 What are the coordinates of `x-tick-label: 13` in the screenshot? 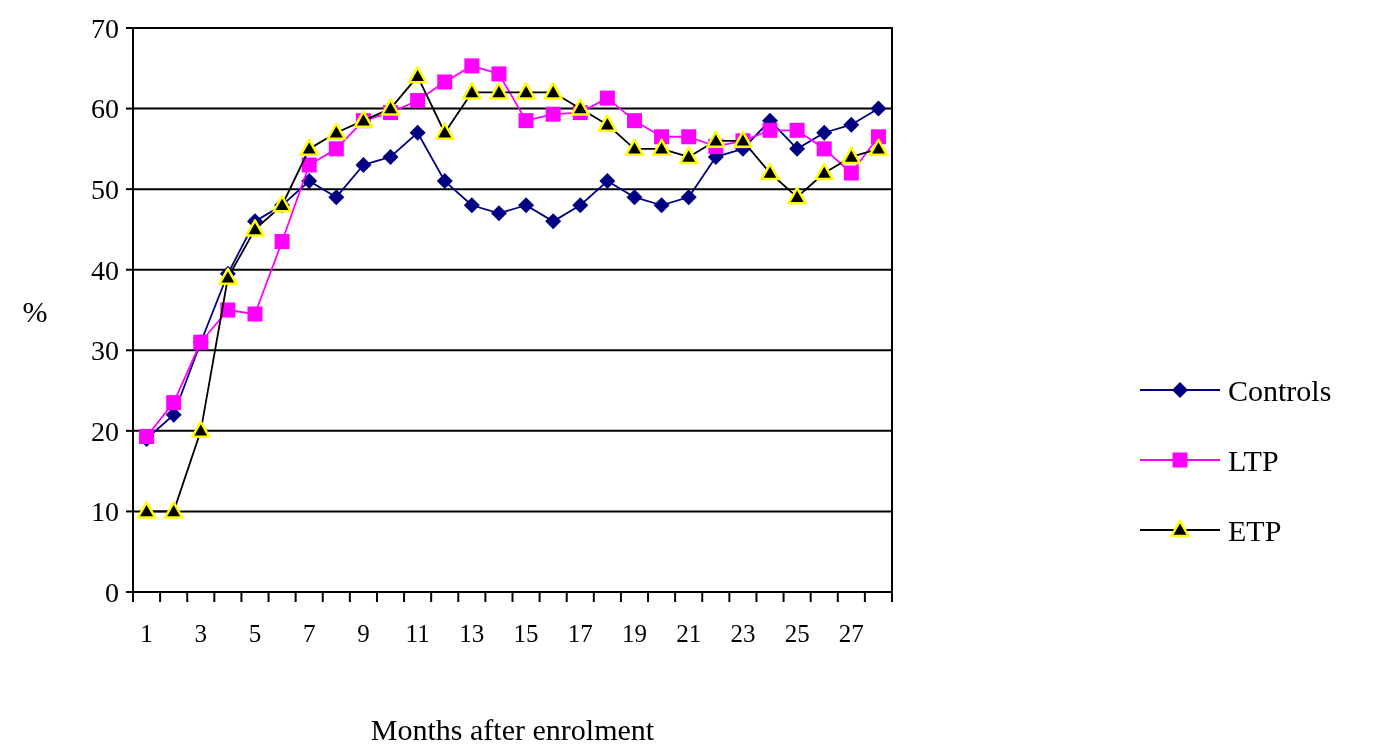 It's located at (472, 633).